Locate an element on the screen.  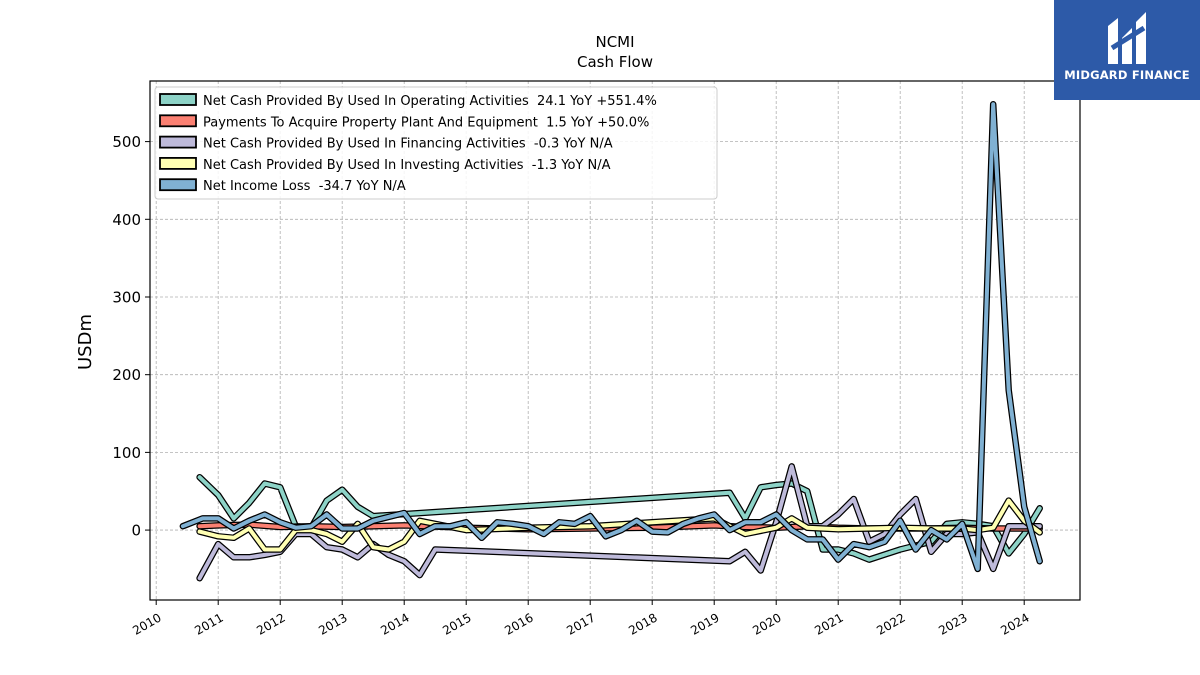
y-tick-label: 0 is located at coordinates (136, 531).